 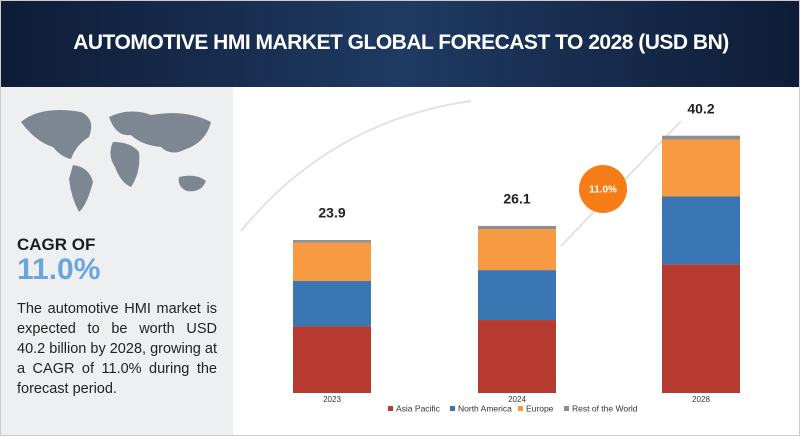 What do you see at coordinates (116, 160) in the screenshot?
I see `world-map` at bounding box center [116, 160].